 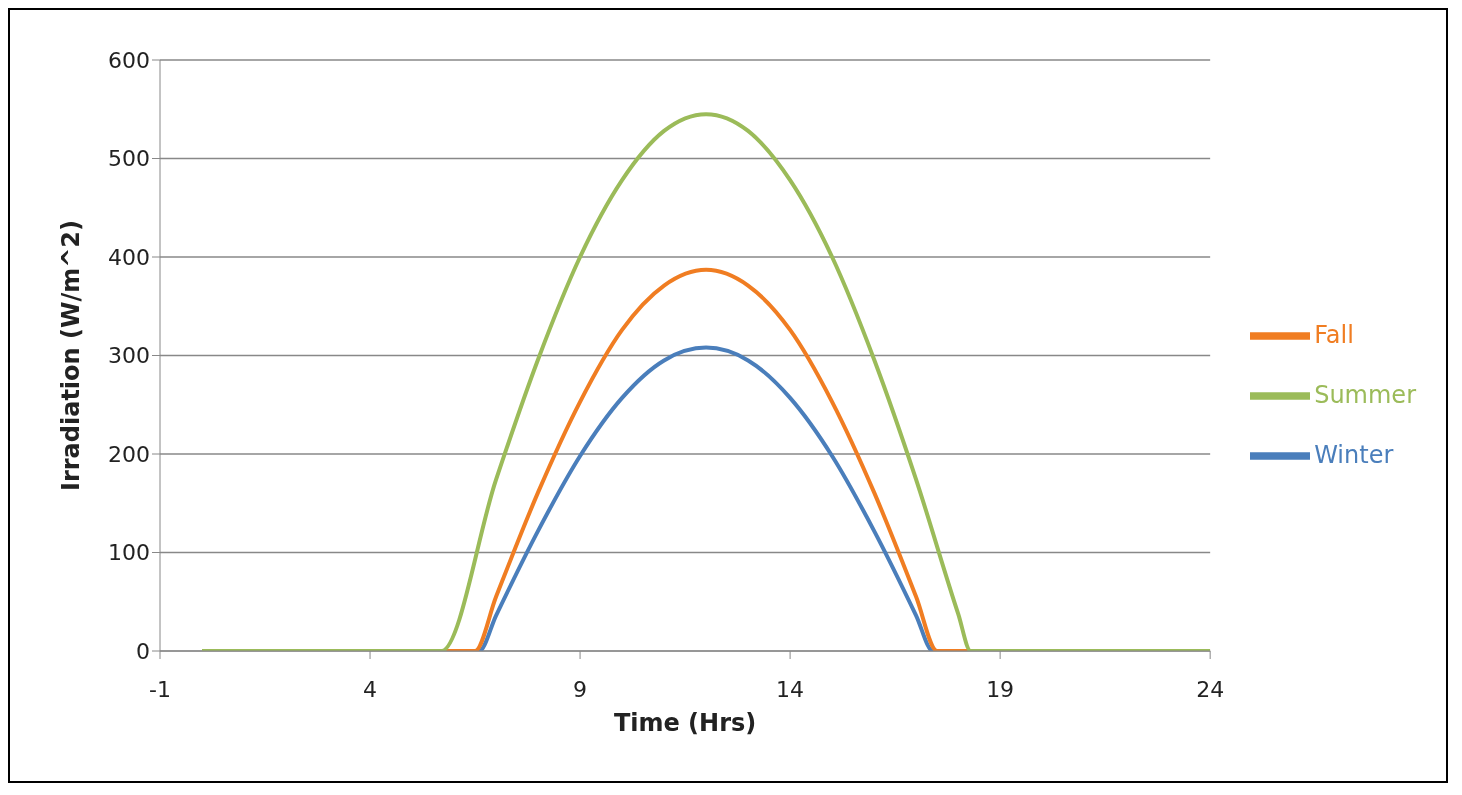 I want to click on y-tick-label: 500, so click(x=129, y=159).